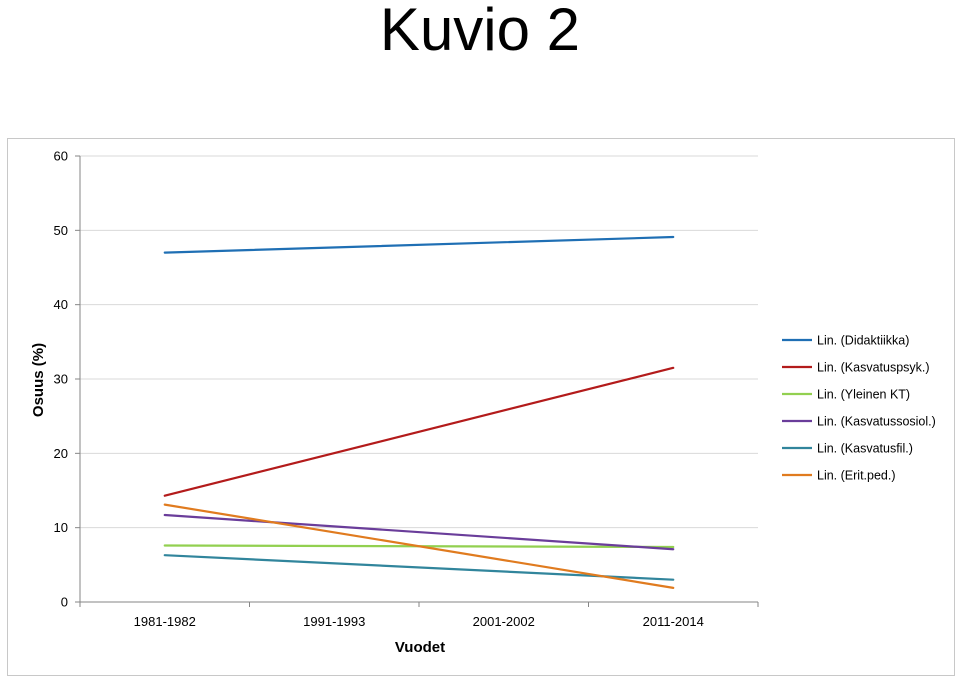  I want to click on page-title: Kuvio 2, so click(480, 31).